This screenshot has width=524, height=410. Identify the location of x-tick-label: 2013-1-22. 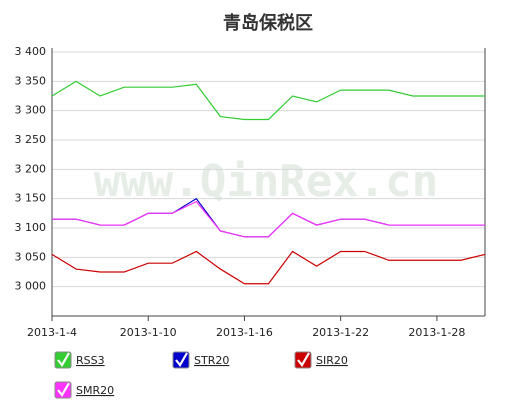
(340, 332).